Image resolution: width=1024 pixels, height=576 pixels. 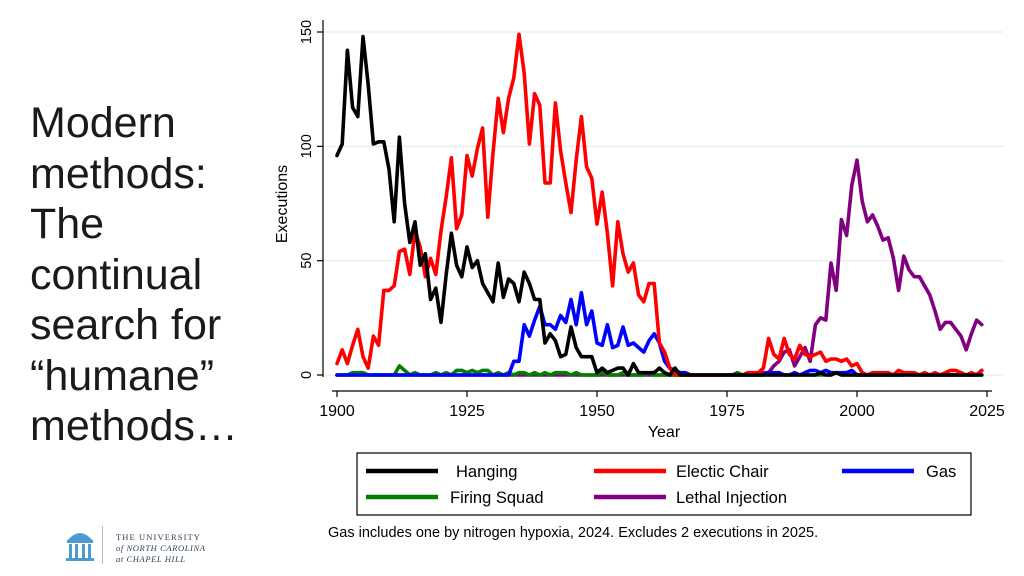 What do you see at coordinates (727, 411) in the screenshot?
I see `x-tick-label: 1975` at bounding box center [727, 411].